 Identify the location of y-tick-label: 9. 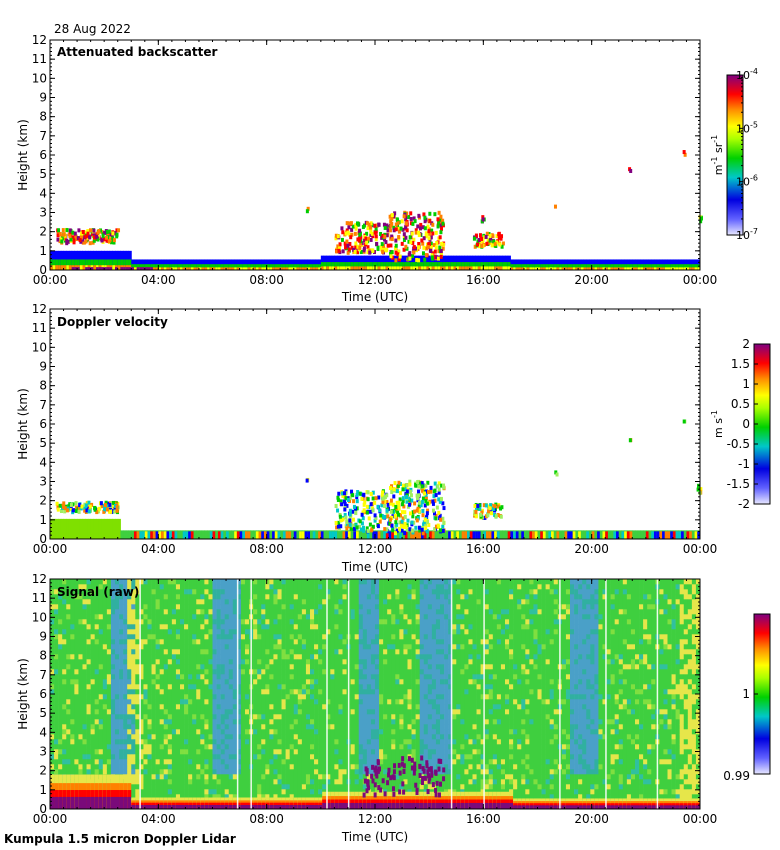
(43, 367).